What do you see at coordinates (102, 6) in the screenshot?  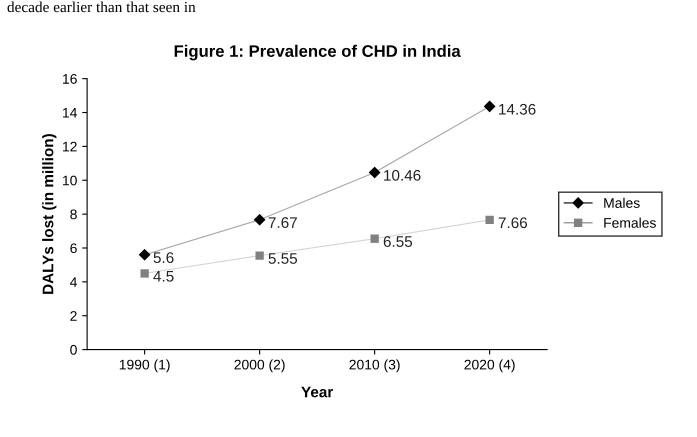 I see `text: decade earlier than that seen in` at bounding box center [102, 6].